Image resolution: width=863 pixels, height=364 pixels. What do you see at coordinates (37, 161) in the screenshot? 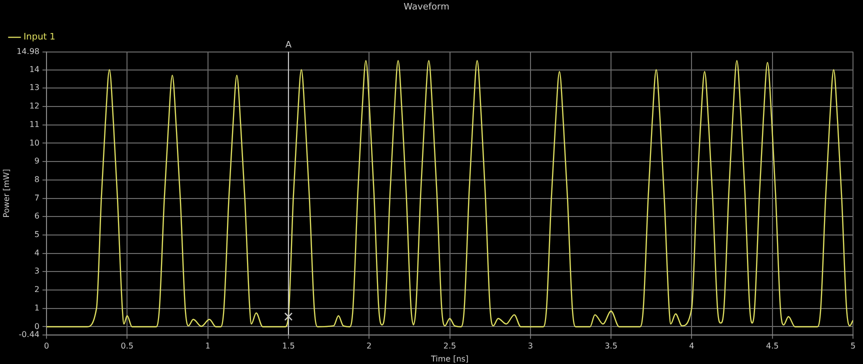
I see `y-tick-label: 9` at bounding box center [37, 161].